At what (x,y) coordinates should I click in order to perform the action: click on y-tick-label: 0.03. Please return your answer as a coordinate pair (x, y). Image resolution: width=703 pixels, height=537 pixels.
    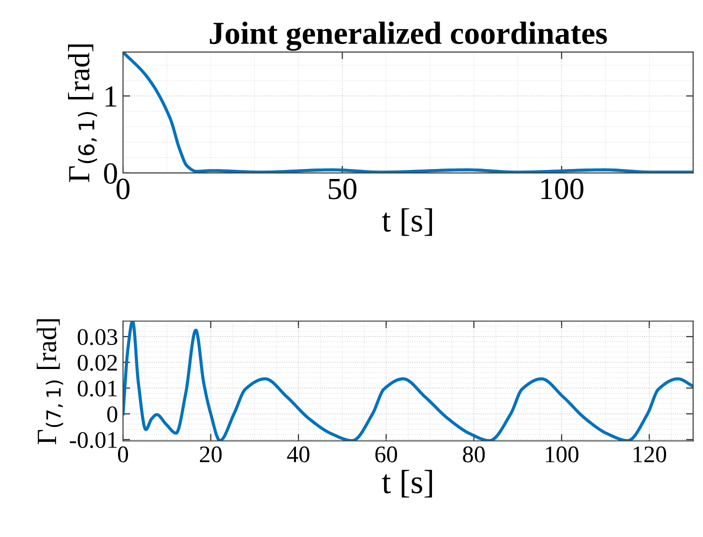
    Looking at the image, I should click on (98, 337).